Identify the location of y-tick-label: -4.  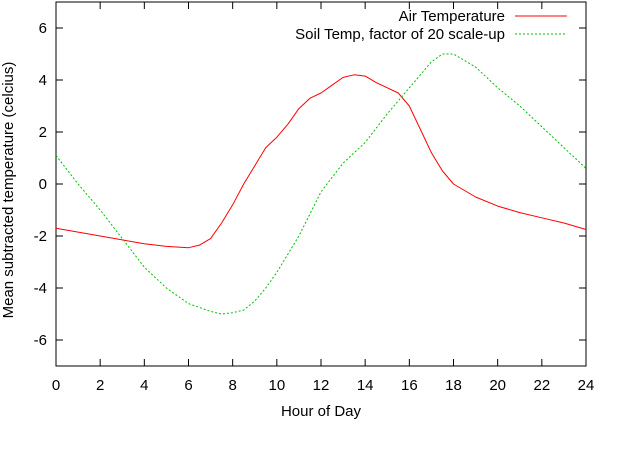
(40, 288).